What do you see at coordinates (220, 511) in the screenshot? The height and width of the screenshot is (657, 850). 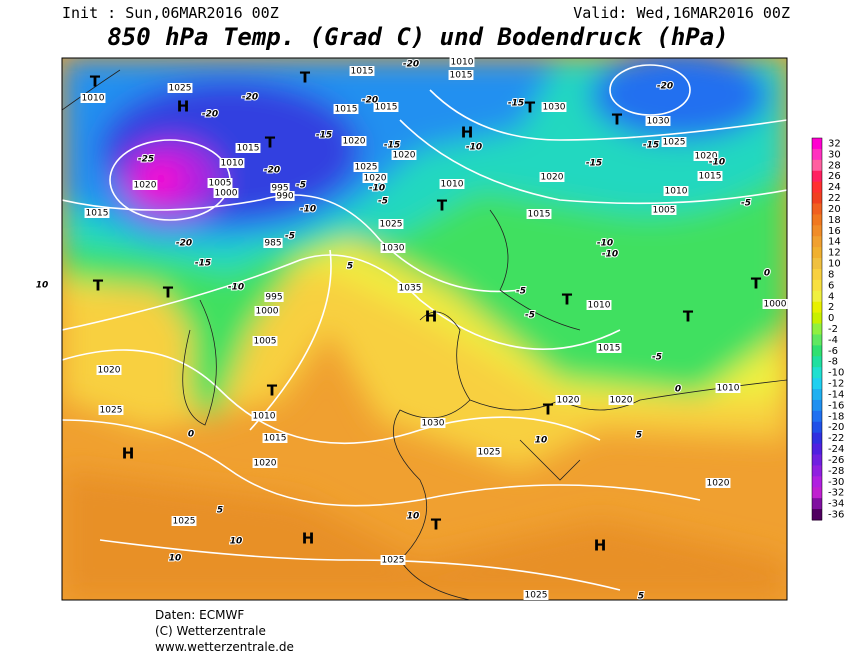 I see `isotherm-label: 5` at bounding box center [220, 511].